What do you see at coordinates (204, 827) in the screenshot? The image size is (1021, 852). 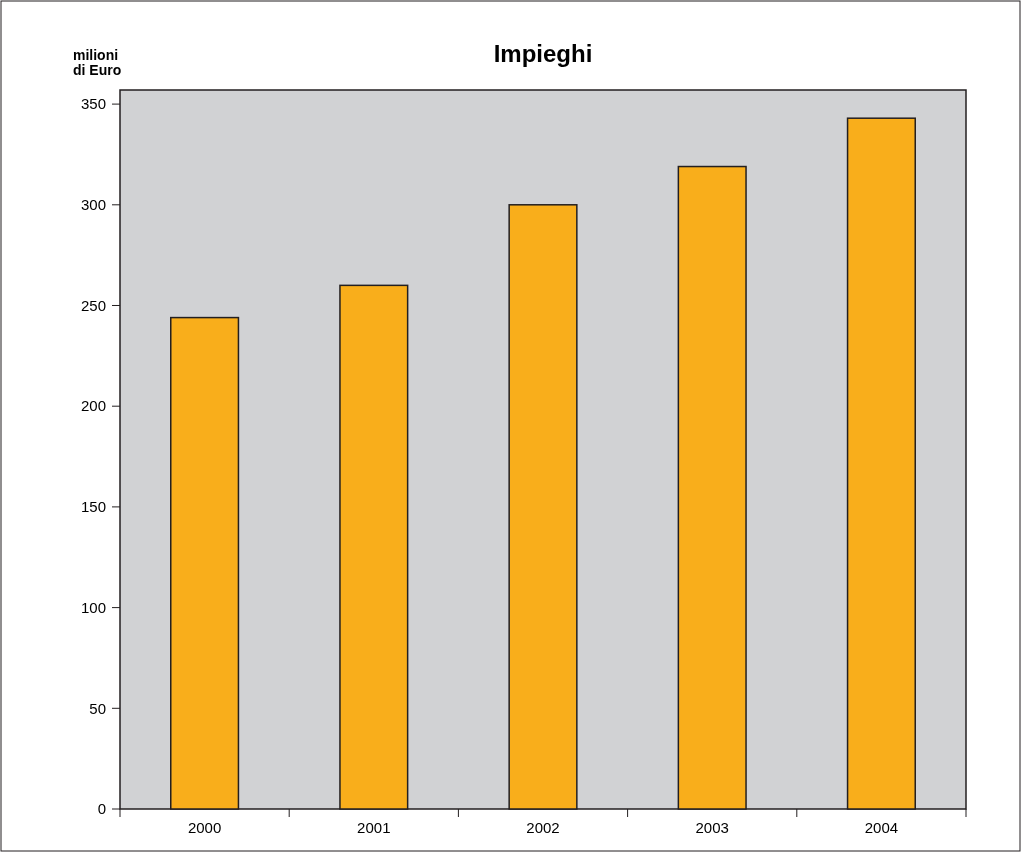 I see `x-tick-label: 2000` at bounding box center [204, 827].